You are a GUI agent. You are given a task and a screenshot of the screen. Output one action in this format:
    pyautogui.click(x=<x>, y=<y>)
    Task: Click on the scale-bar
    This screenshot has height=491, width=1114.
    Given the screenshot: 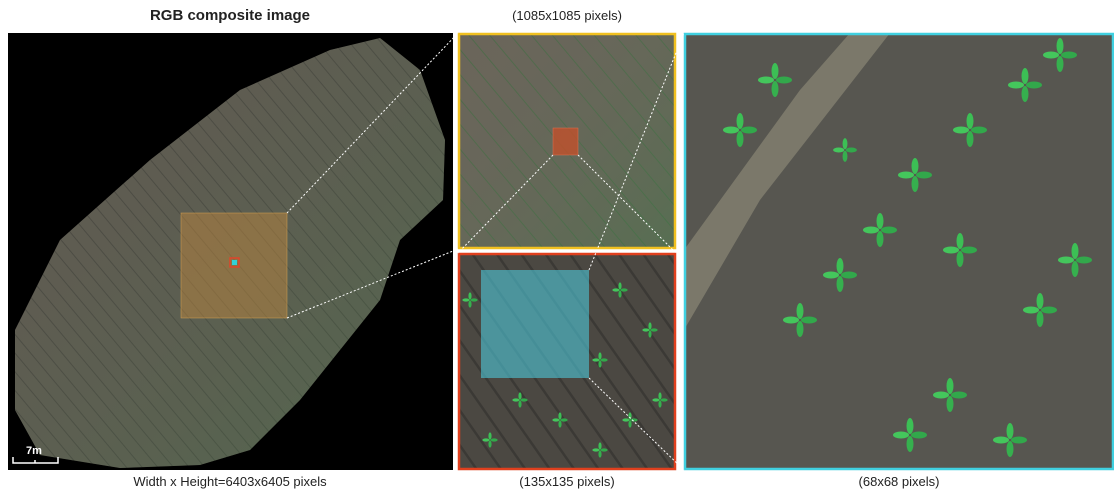 What is the action you would take?
    pyautogui.click(x=35, y=460)
    